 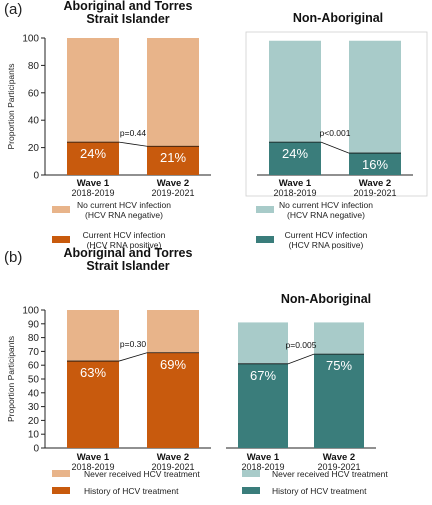 I want to click on bar-value-label: 21%, so click(x=173, y=157).